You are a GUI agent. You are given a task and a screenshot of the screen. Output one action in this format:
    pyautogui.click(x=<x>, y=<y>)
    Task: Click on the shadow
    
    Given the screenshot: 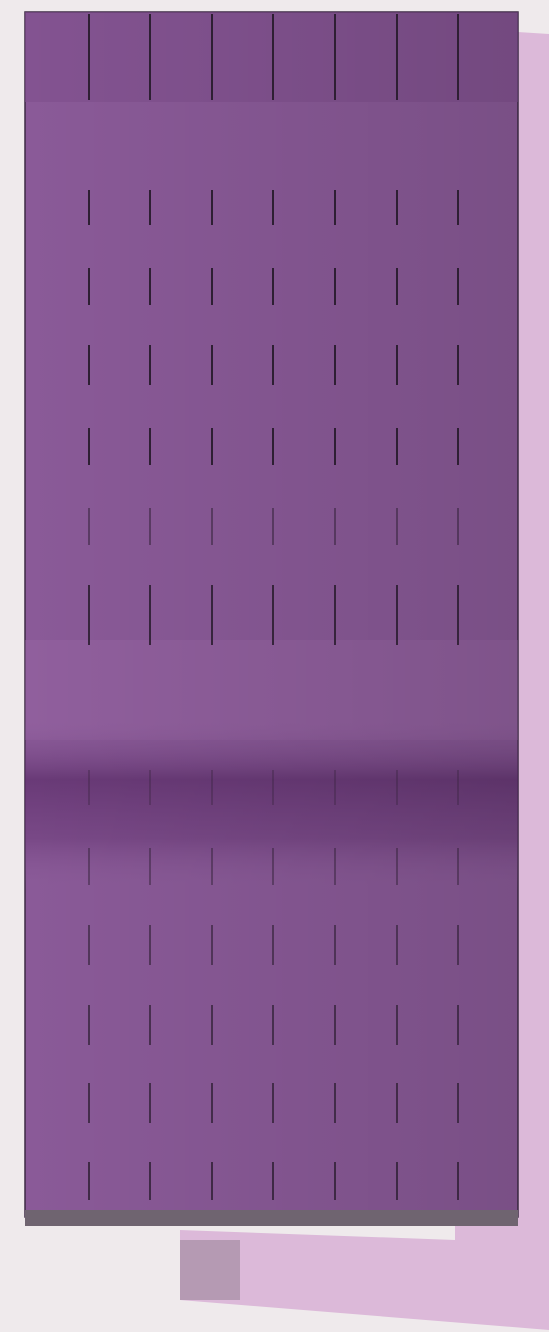 What is the action you would take?
    pyautogui.click(x=210, y=1270)
    